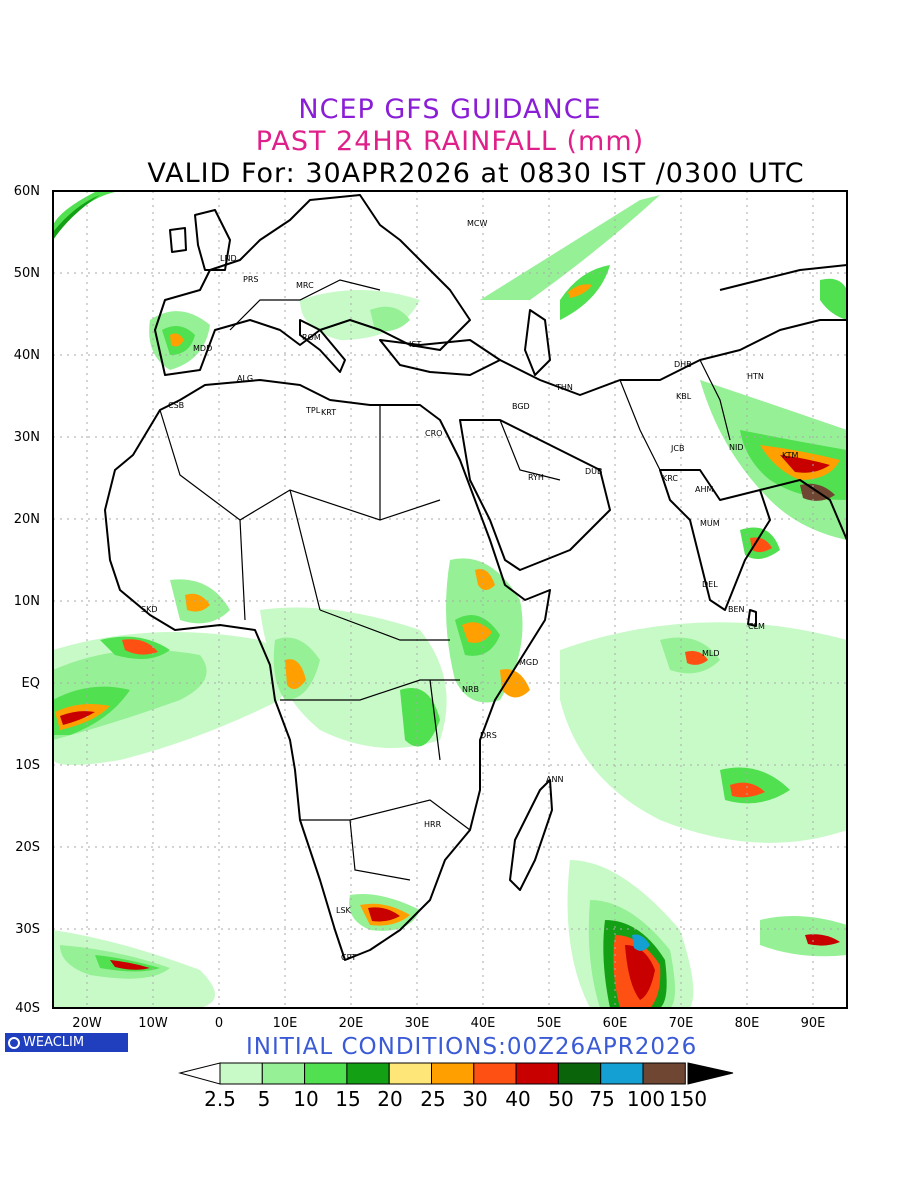 This screenshot has width=900, height=1200. Describe the element at coordinates (711, 653) in the screenshot. I see `station-label: MLD` at that location.